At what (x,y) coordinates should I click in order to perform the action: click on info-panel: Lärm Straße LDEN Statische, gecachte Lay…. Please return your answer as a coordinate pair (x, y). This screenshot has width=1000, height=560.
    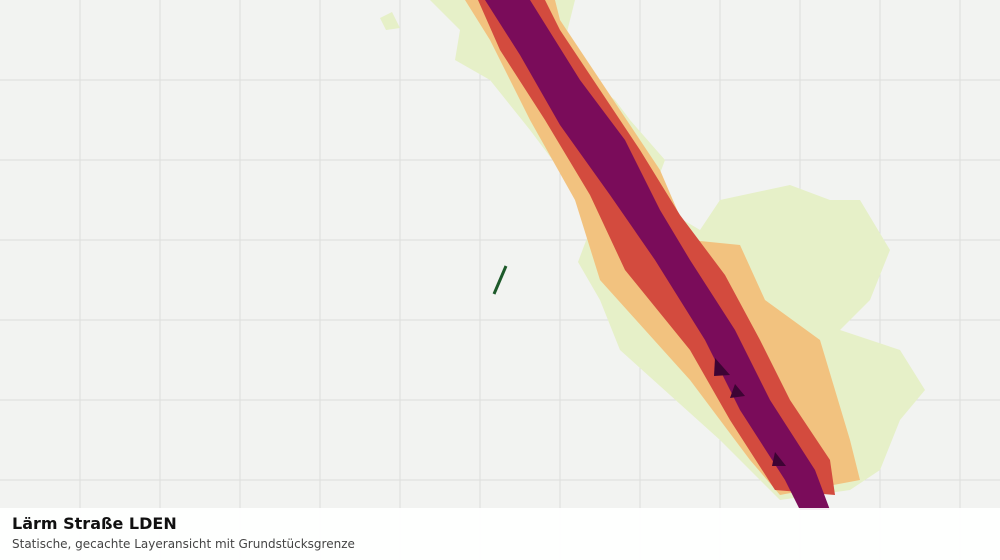
    Looking at the image, I should click on (500, 534).